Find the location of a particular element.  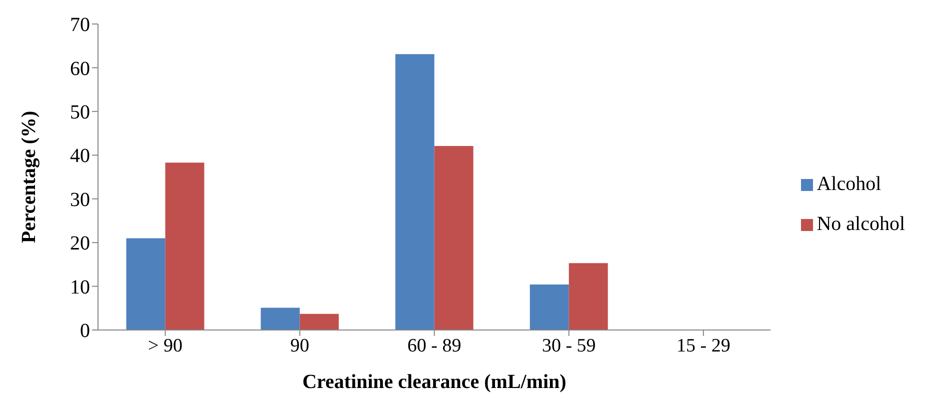

legend-label: Alcohol is located at coordinates (849, 184).